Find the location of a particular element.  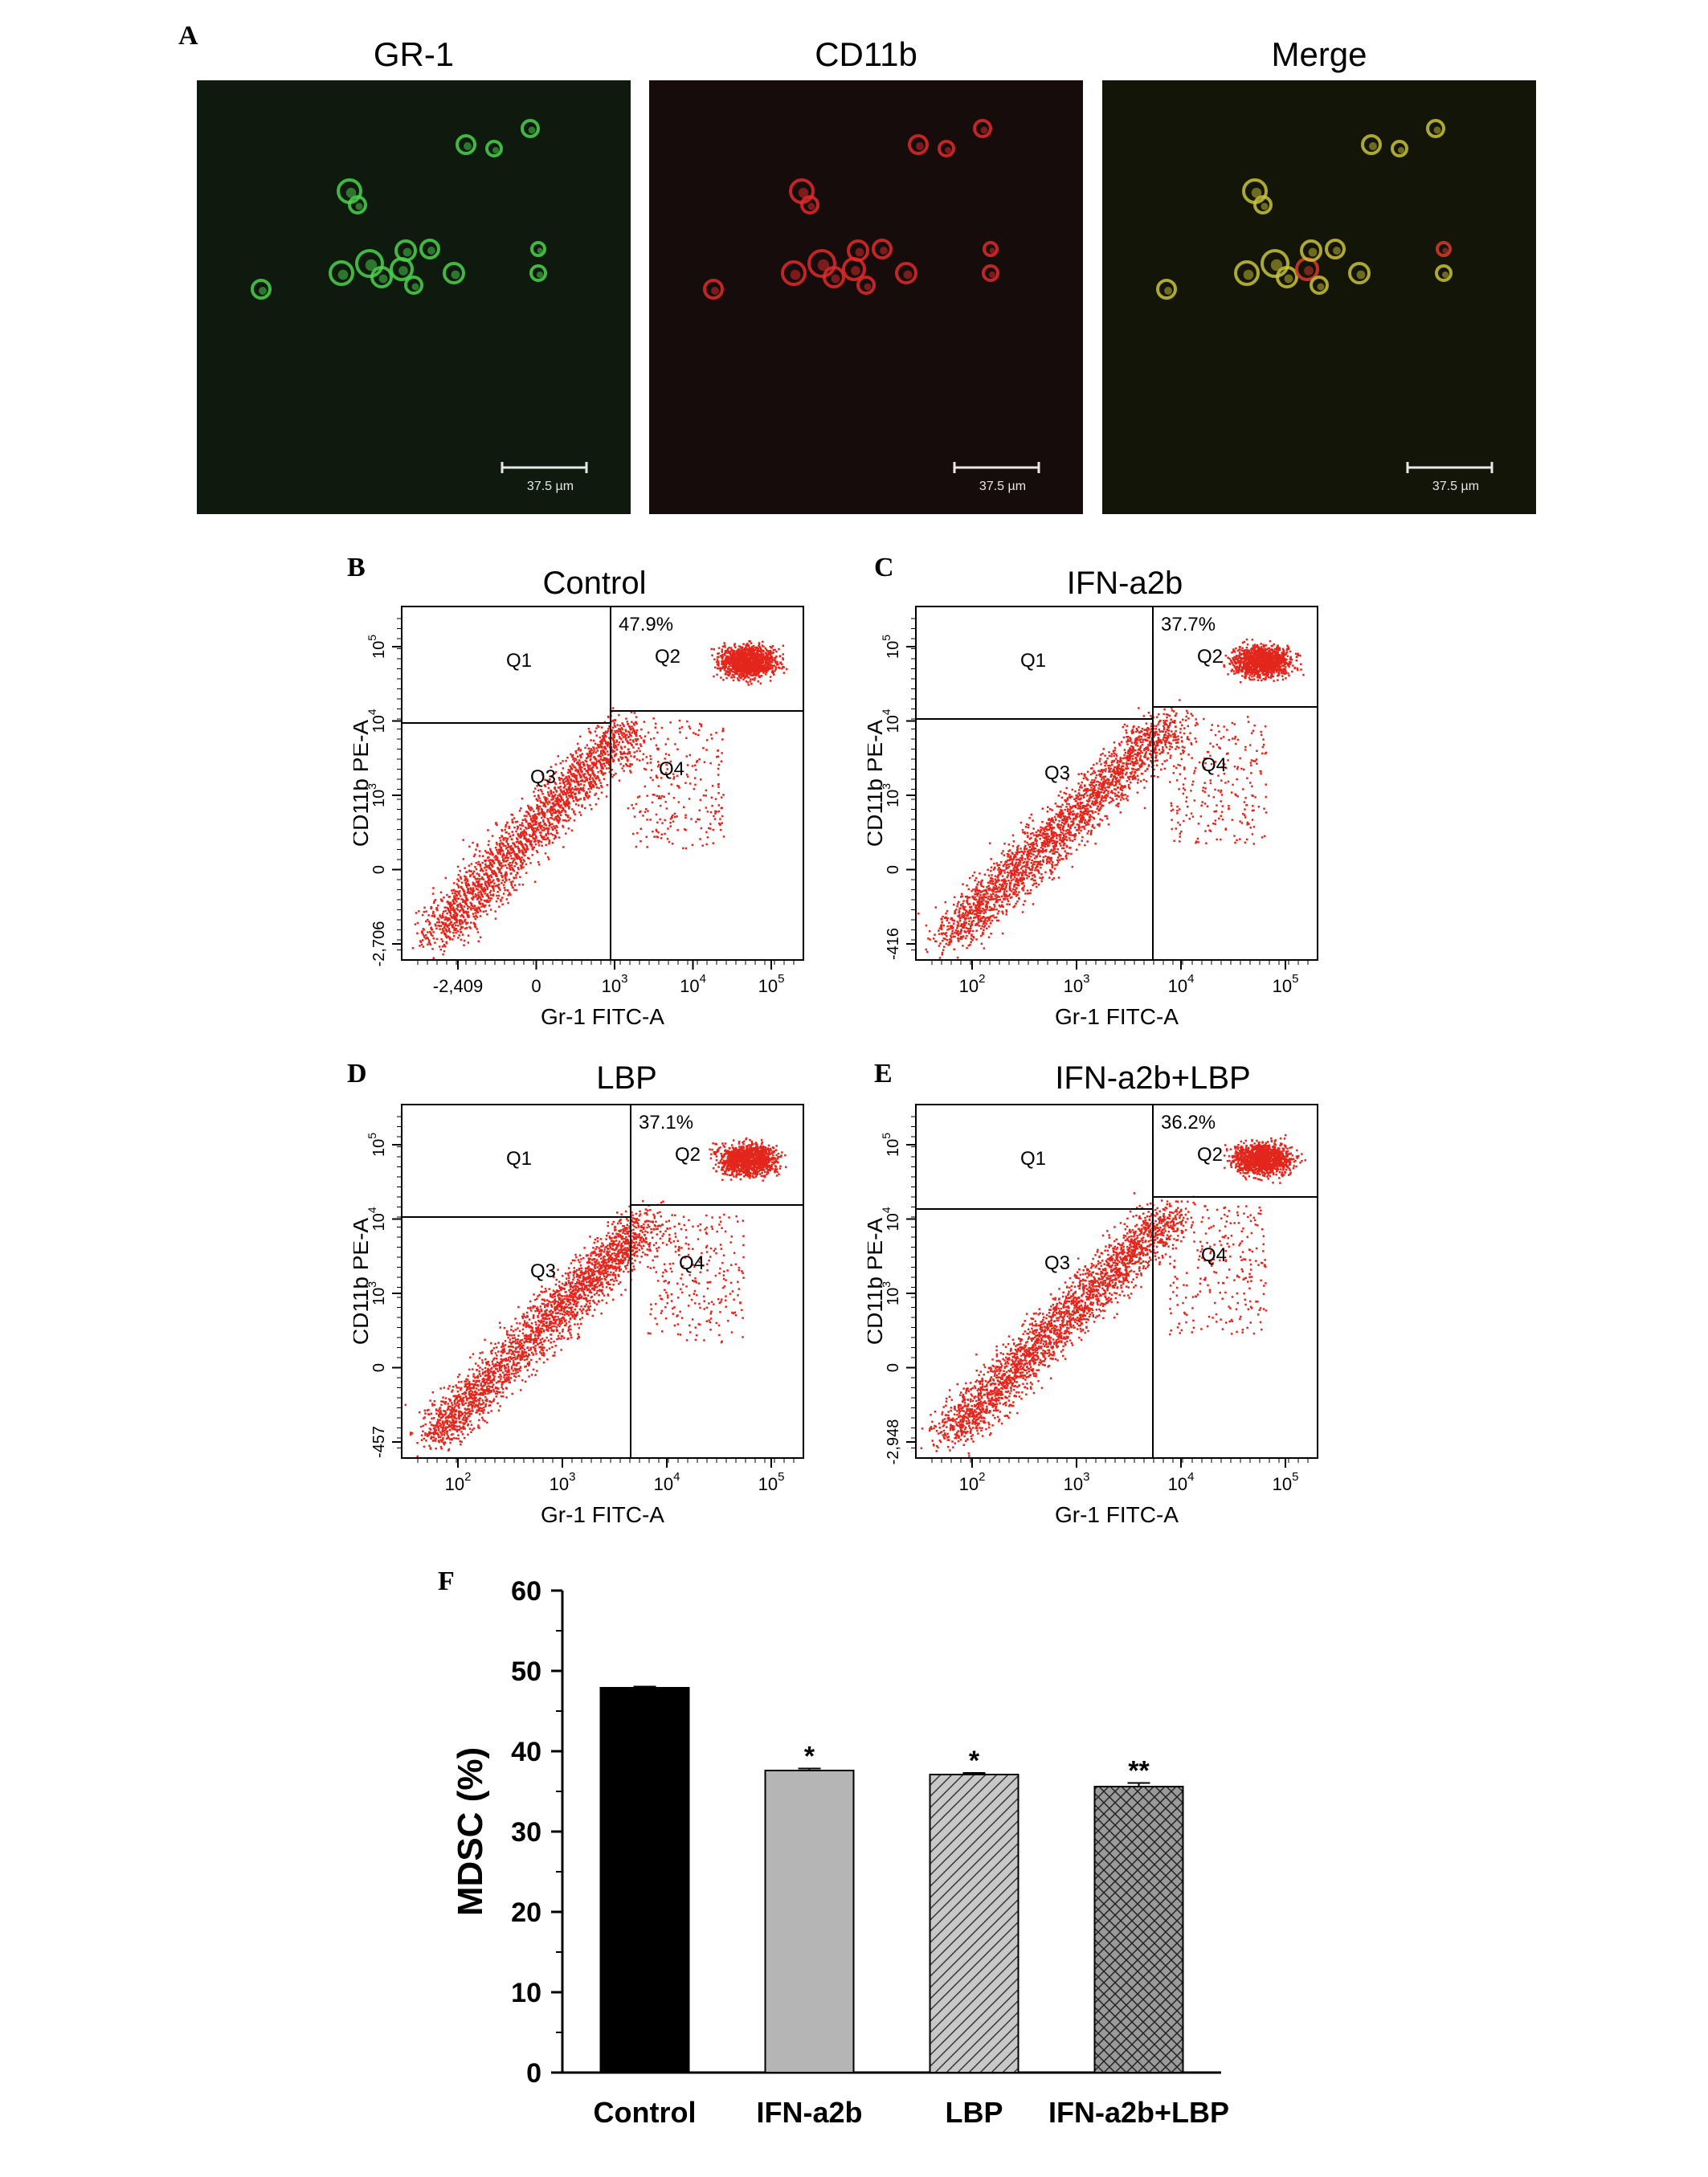

quadrant-label-q4: Q4 is located at coordinates (1214, 765).